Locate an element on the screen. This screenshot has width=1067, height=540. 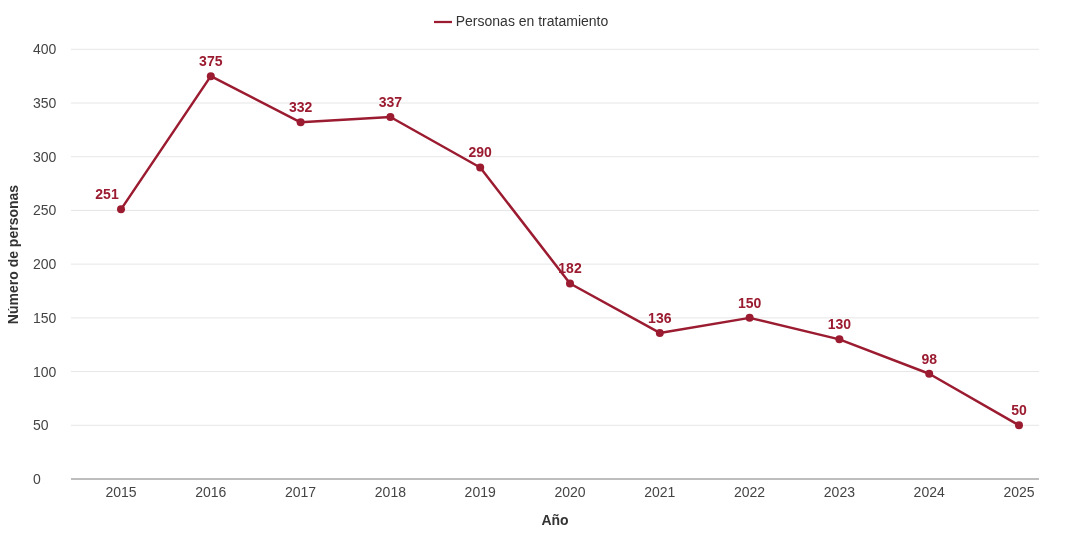
y-tick-label: 200 is located at coordinates (45, 264).